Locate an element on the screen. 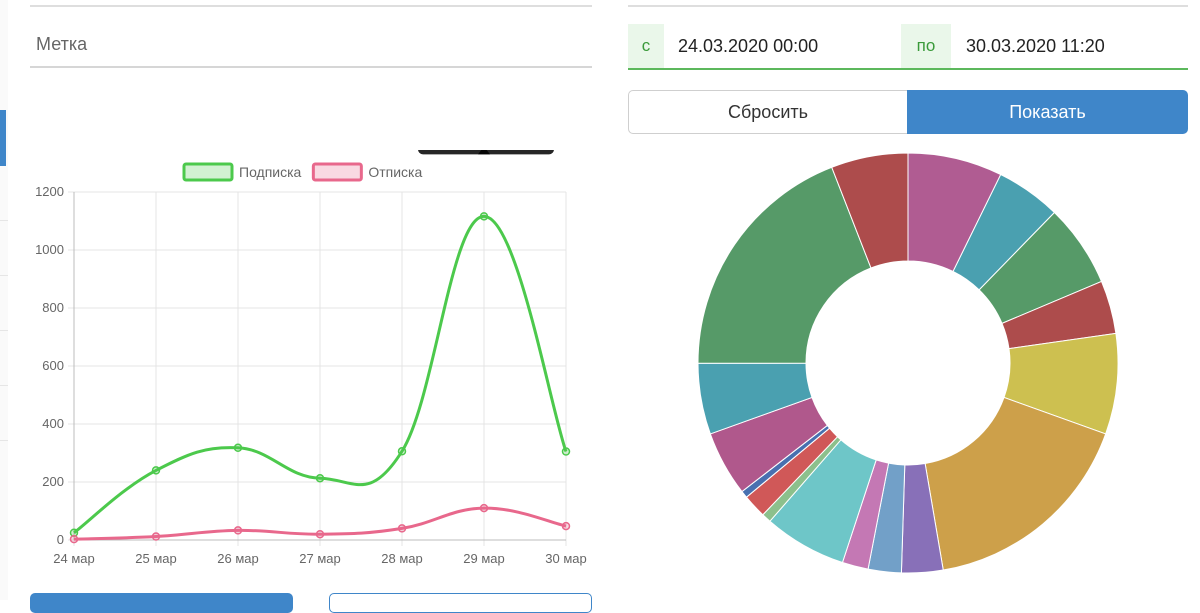 This screenshot has height=613, width=1200. y-tick-label: 600 is located at coordinates (53, 365).